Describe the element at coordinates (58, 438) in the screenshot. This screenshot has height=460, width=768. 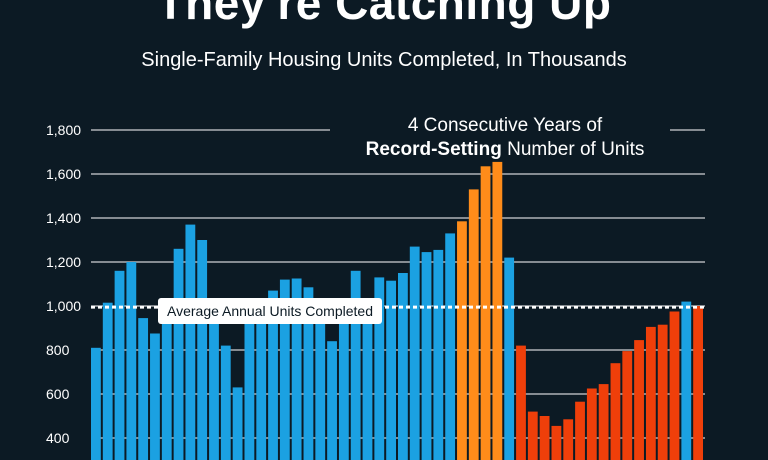
I see `y-tick-label: 400` at that location.